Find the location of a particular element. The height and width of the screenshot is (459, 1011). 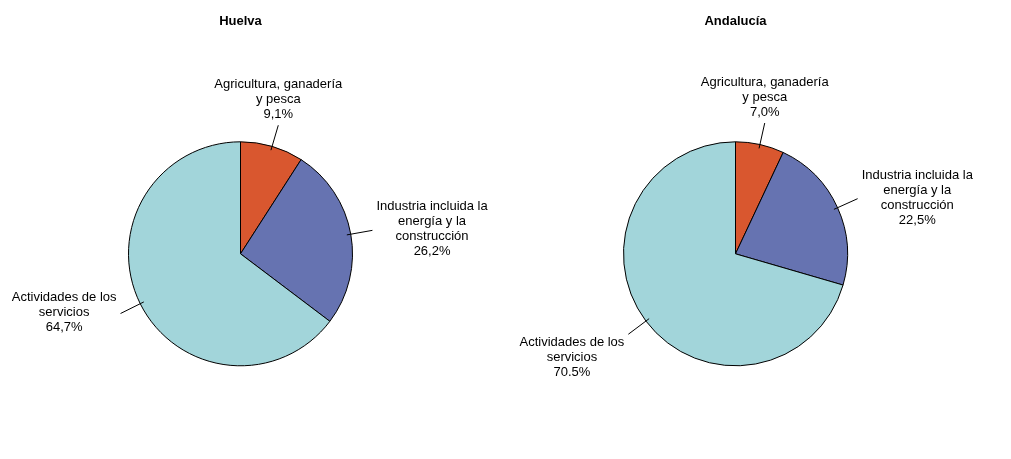

data-label: 64,7% is located at coordinates (64, 327).